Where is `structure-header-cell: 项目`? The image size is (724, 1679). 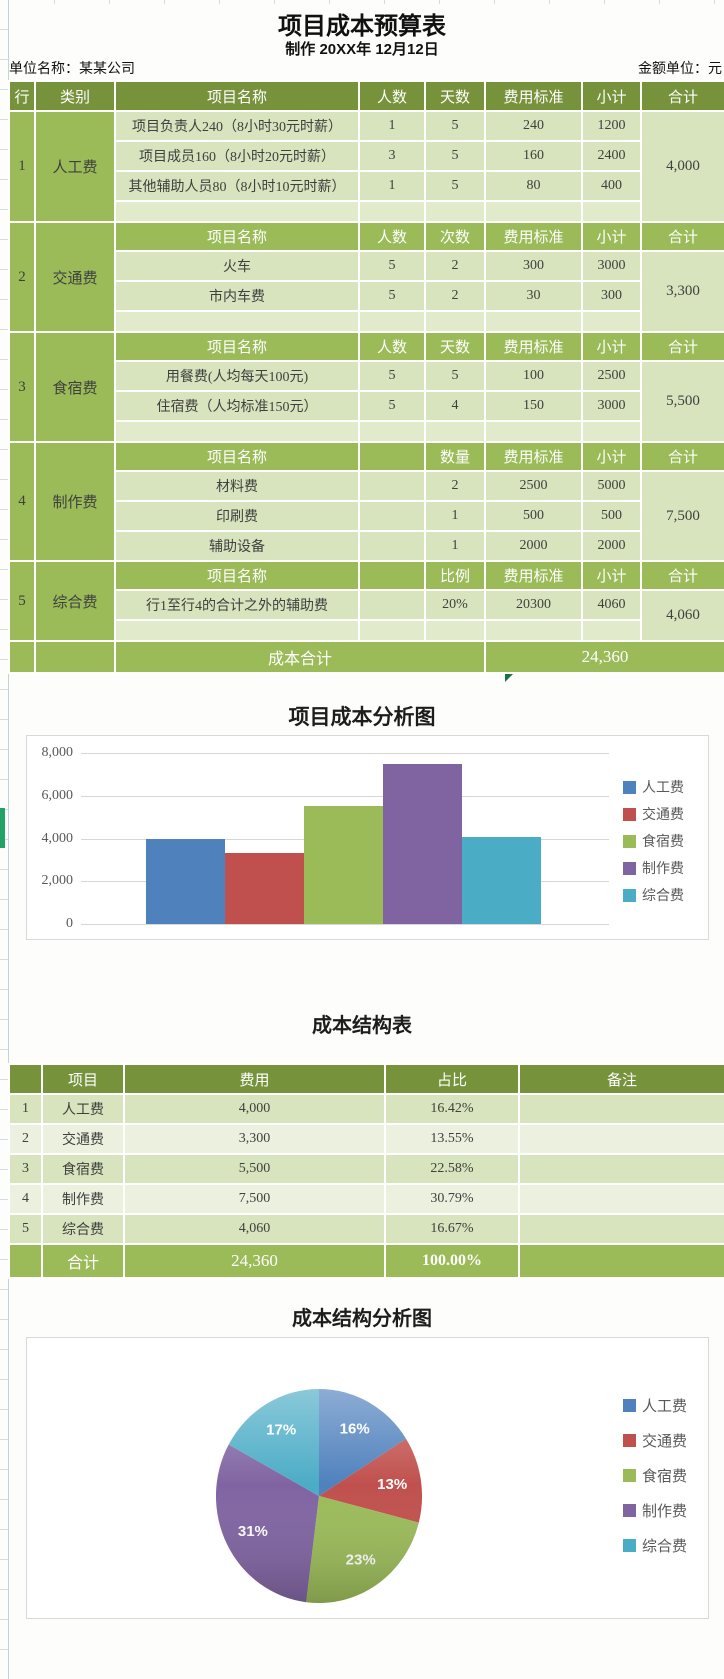 structure-header-cell: 项目 is located at coordinates (83, 1079).